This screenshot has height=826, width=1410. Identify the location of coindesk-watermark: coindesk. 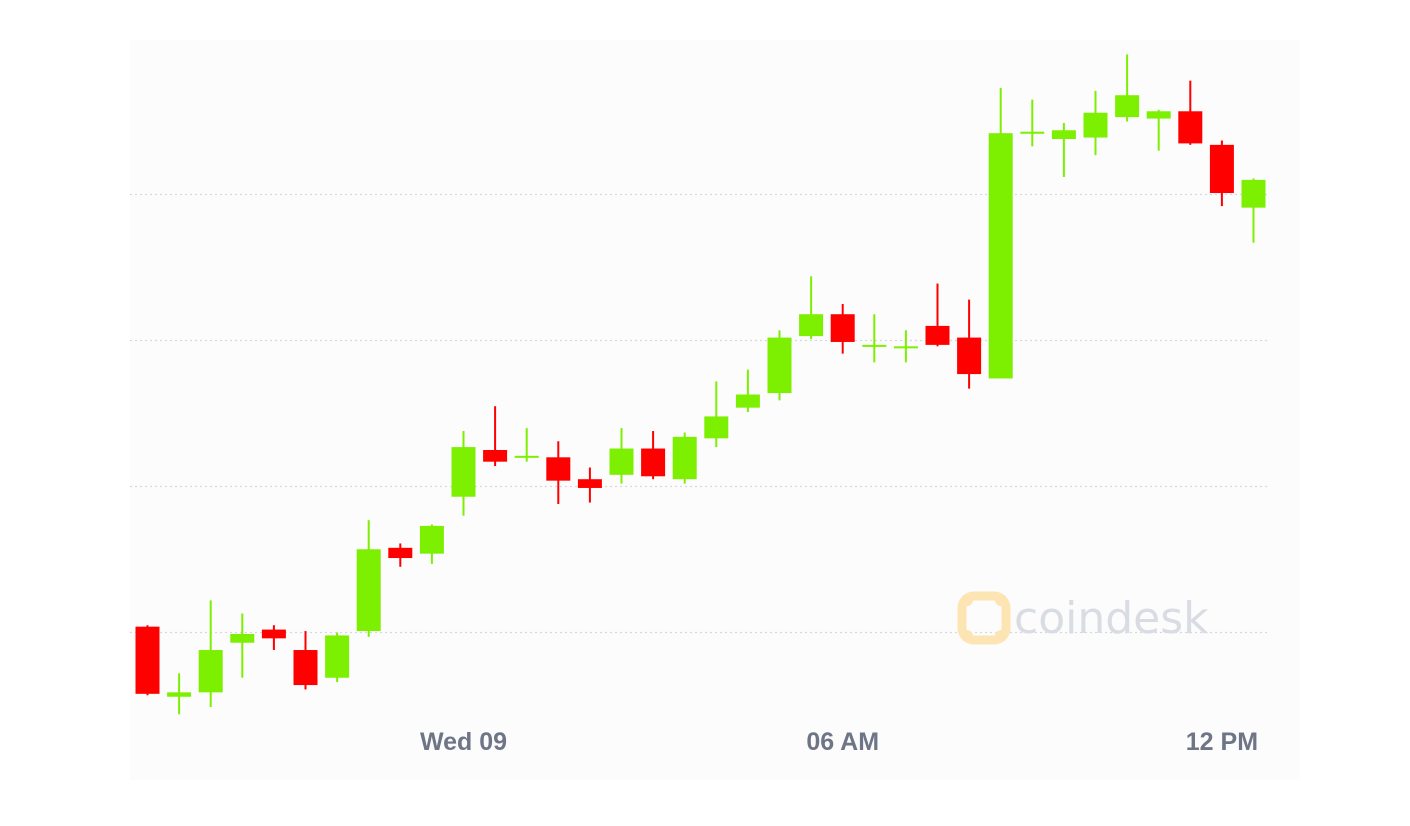
(1083, 618).